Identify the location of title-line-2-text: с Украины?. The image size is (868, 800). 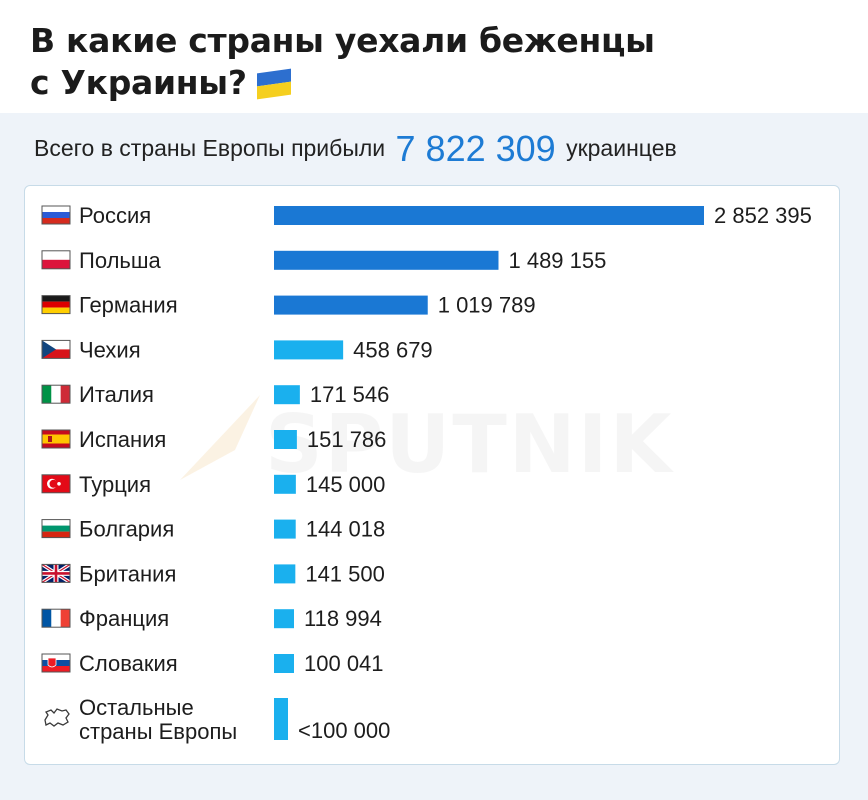
(138, 82).